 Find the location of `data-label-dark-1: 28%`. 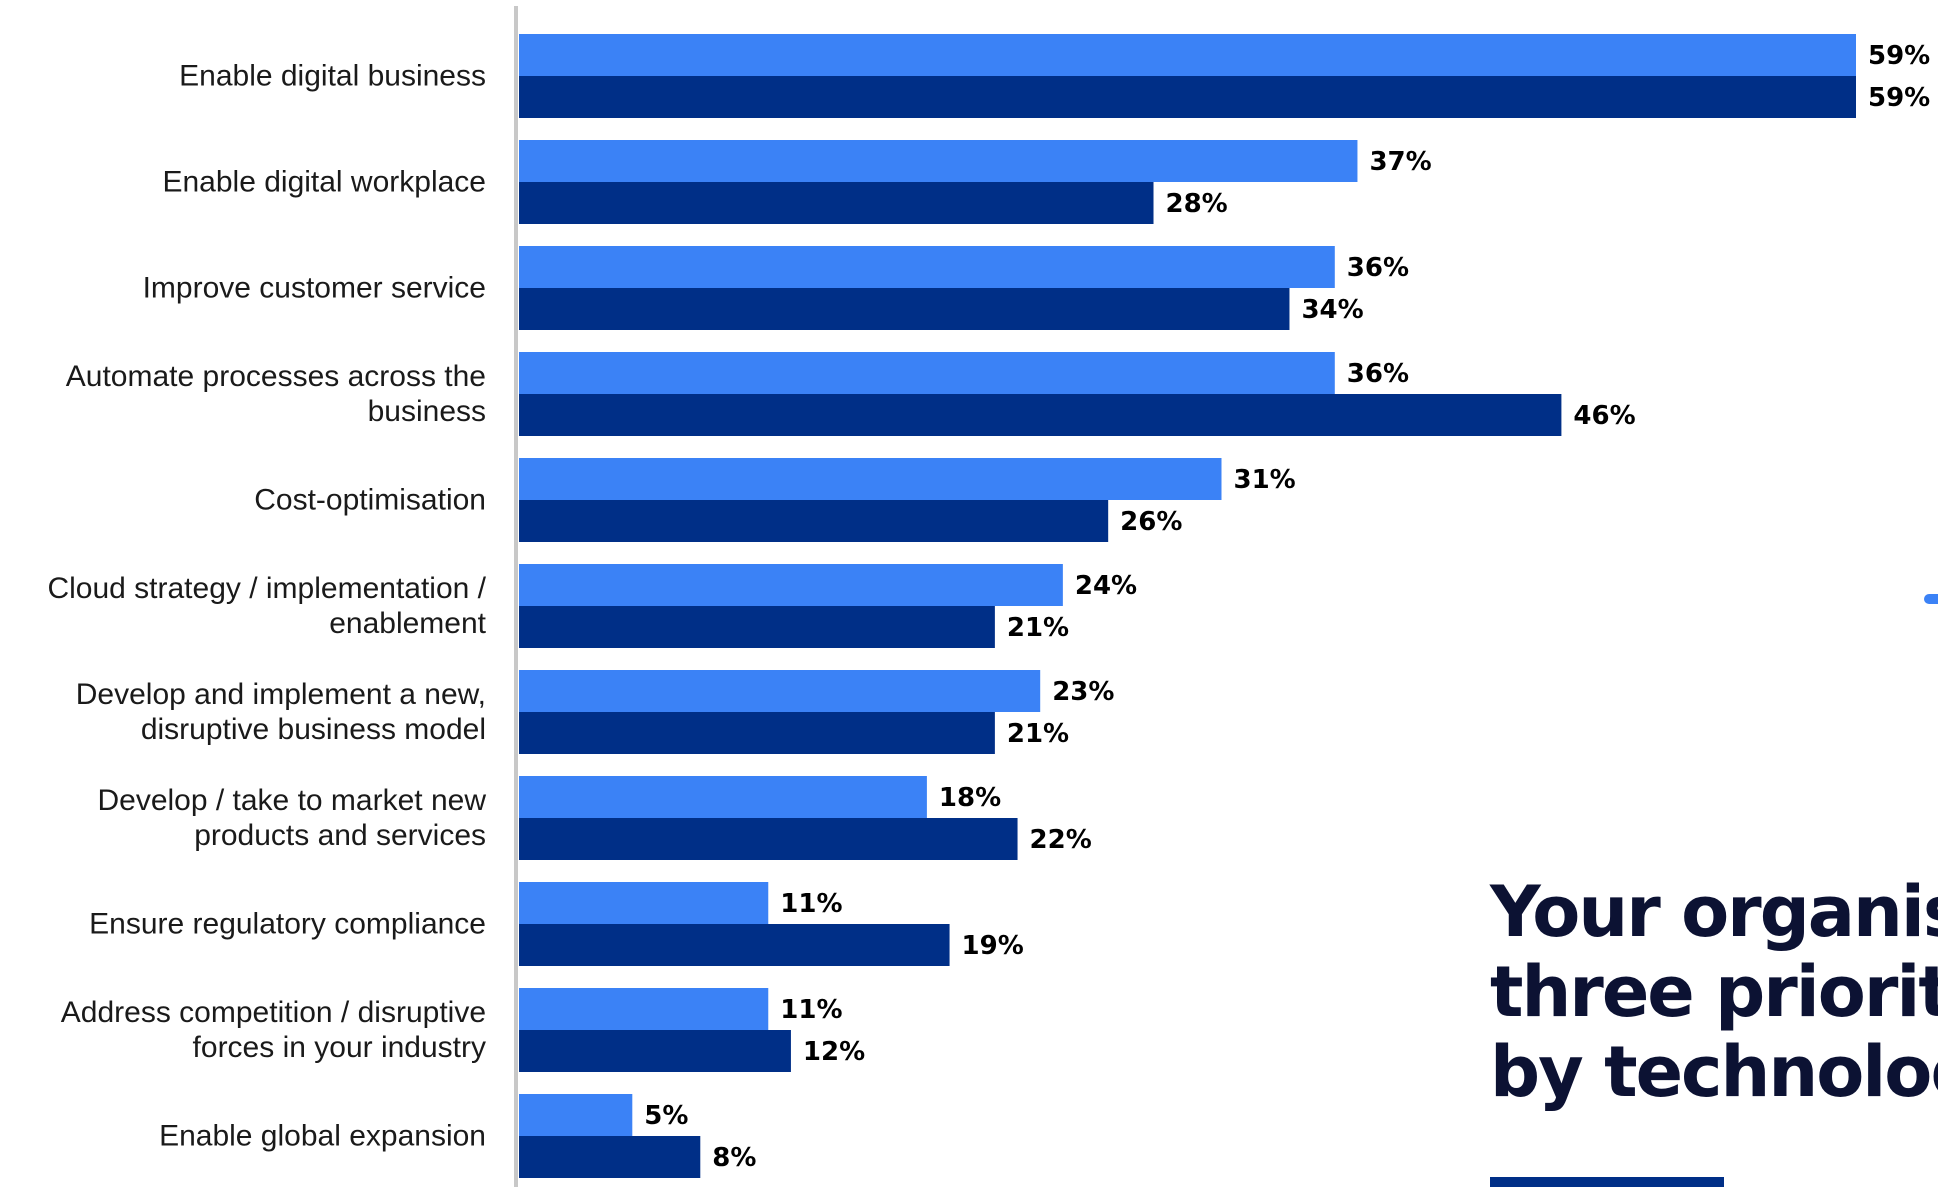

data-label-dark-1: 28% is located at coordinates (1197, 204).